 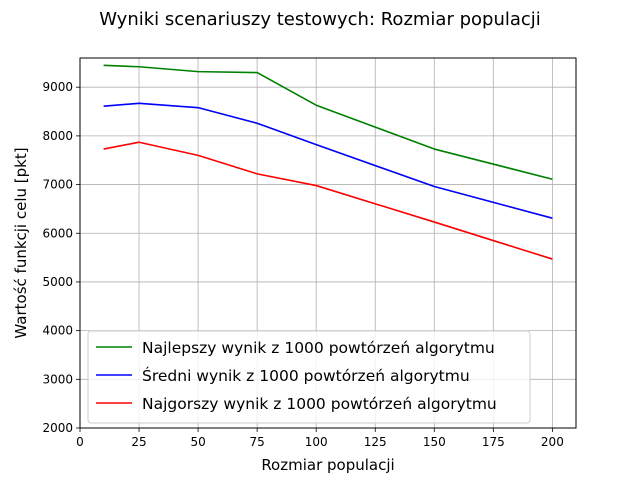 What do you see at coordinates (316, 442) in the screenshot?
I see `x-tick-label: 100` at bounding box center [316, 442].